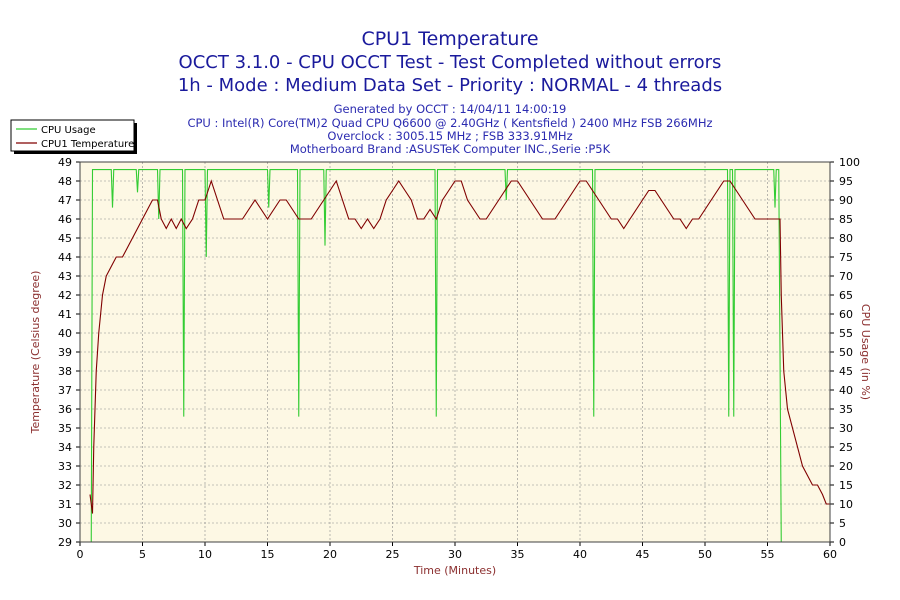 The width and height of the screenshot is (900, 600). Describe the element at coordinates (449, 39) in the screenshot. I see `chart-title: CPU1 Temperature` at that location.